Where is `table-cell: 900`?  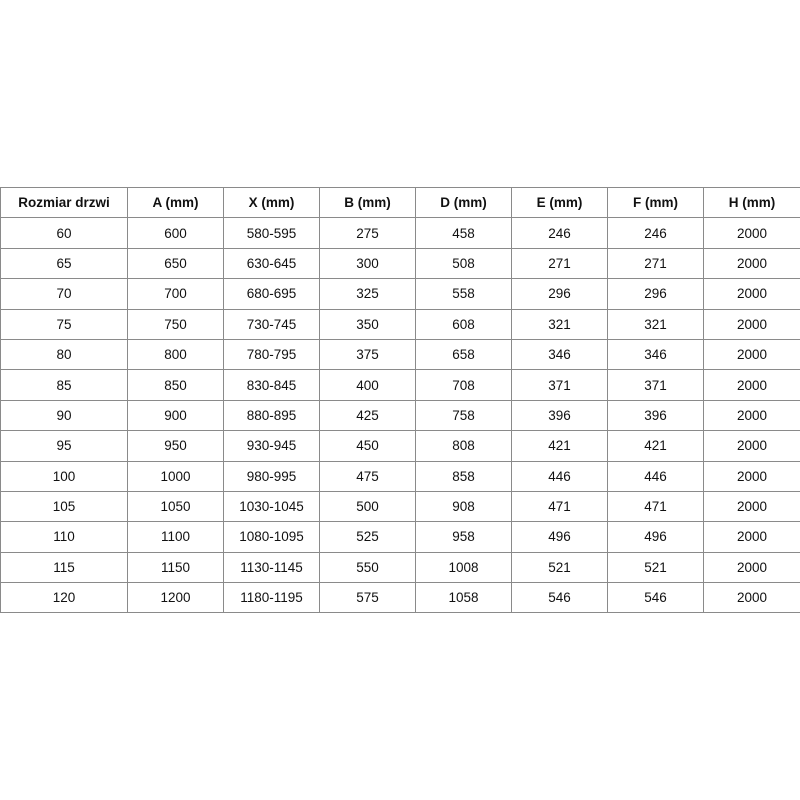
table-cell: 900 is located at coordinates (175, 415).